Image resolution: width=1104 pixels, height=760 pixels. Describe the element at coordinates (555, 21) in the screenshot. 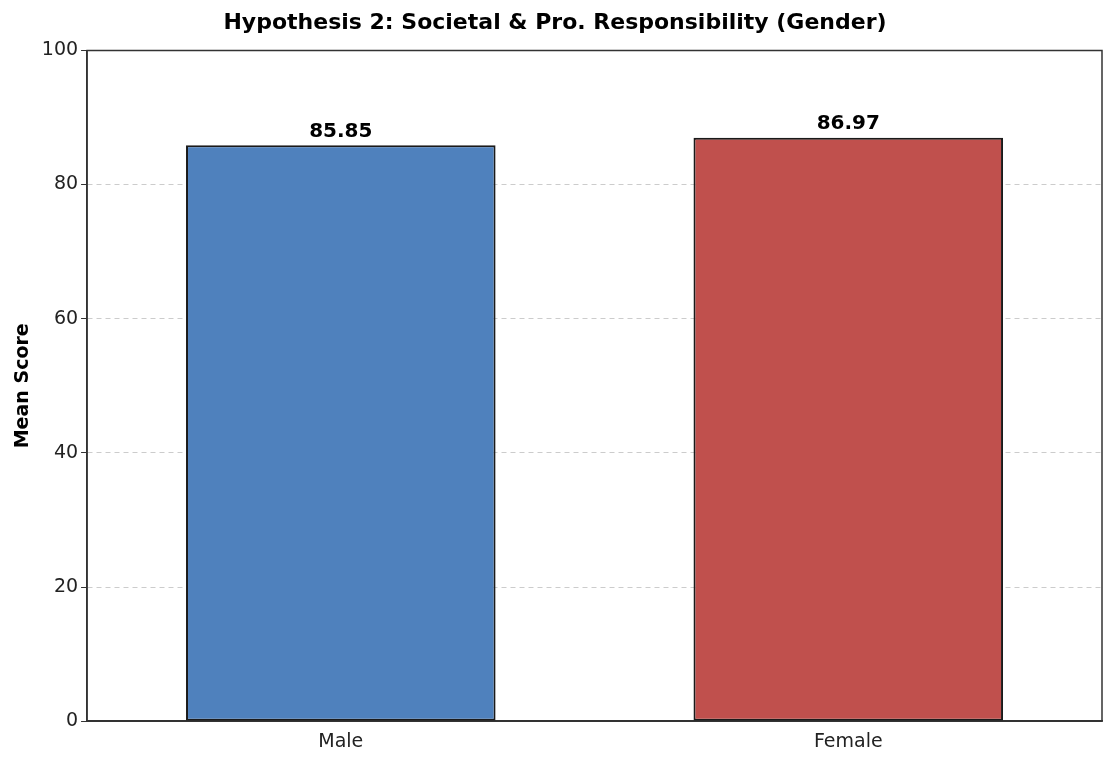

I see `chart-title: Hypothesis 2: Societal & Pro. Responsibility (Gender)` at that location.